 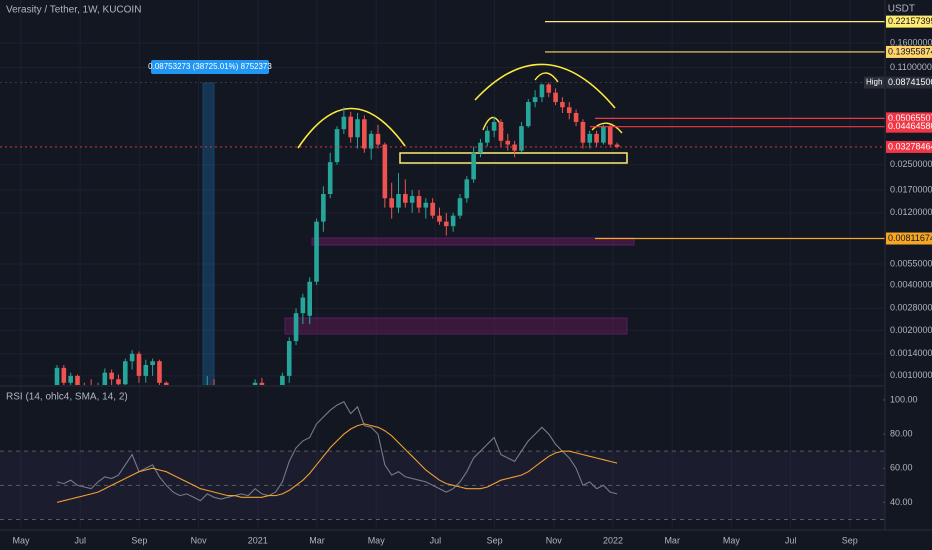 I want to click on chart-title: Verasity / Tether, 1W, KUCOIN, so click(x=73, y=10).